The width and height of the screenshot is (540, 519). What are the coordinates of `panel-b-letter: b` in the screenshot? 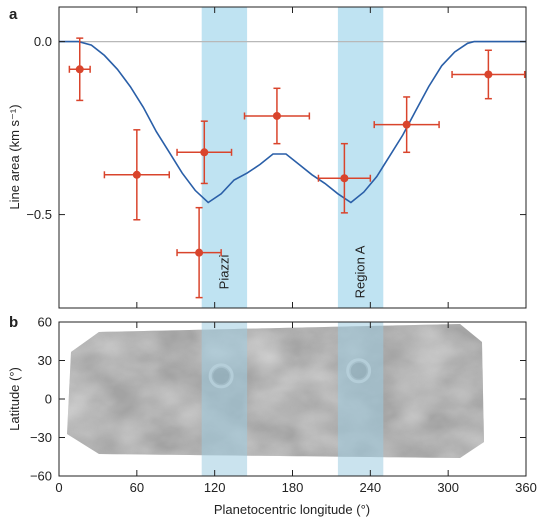 It's located at (13, 322).